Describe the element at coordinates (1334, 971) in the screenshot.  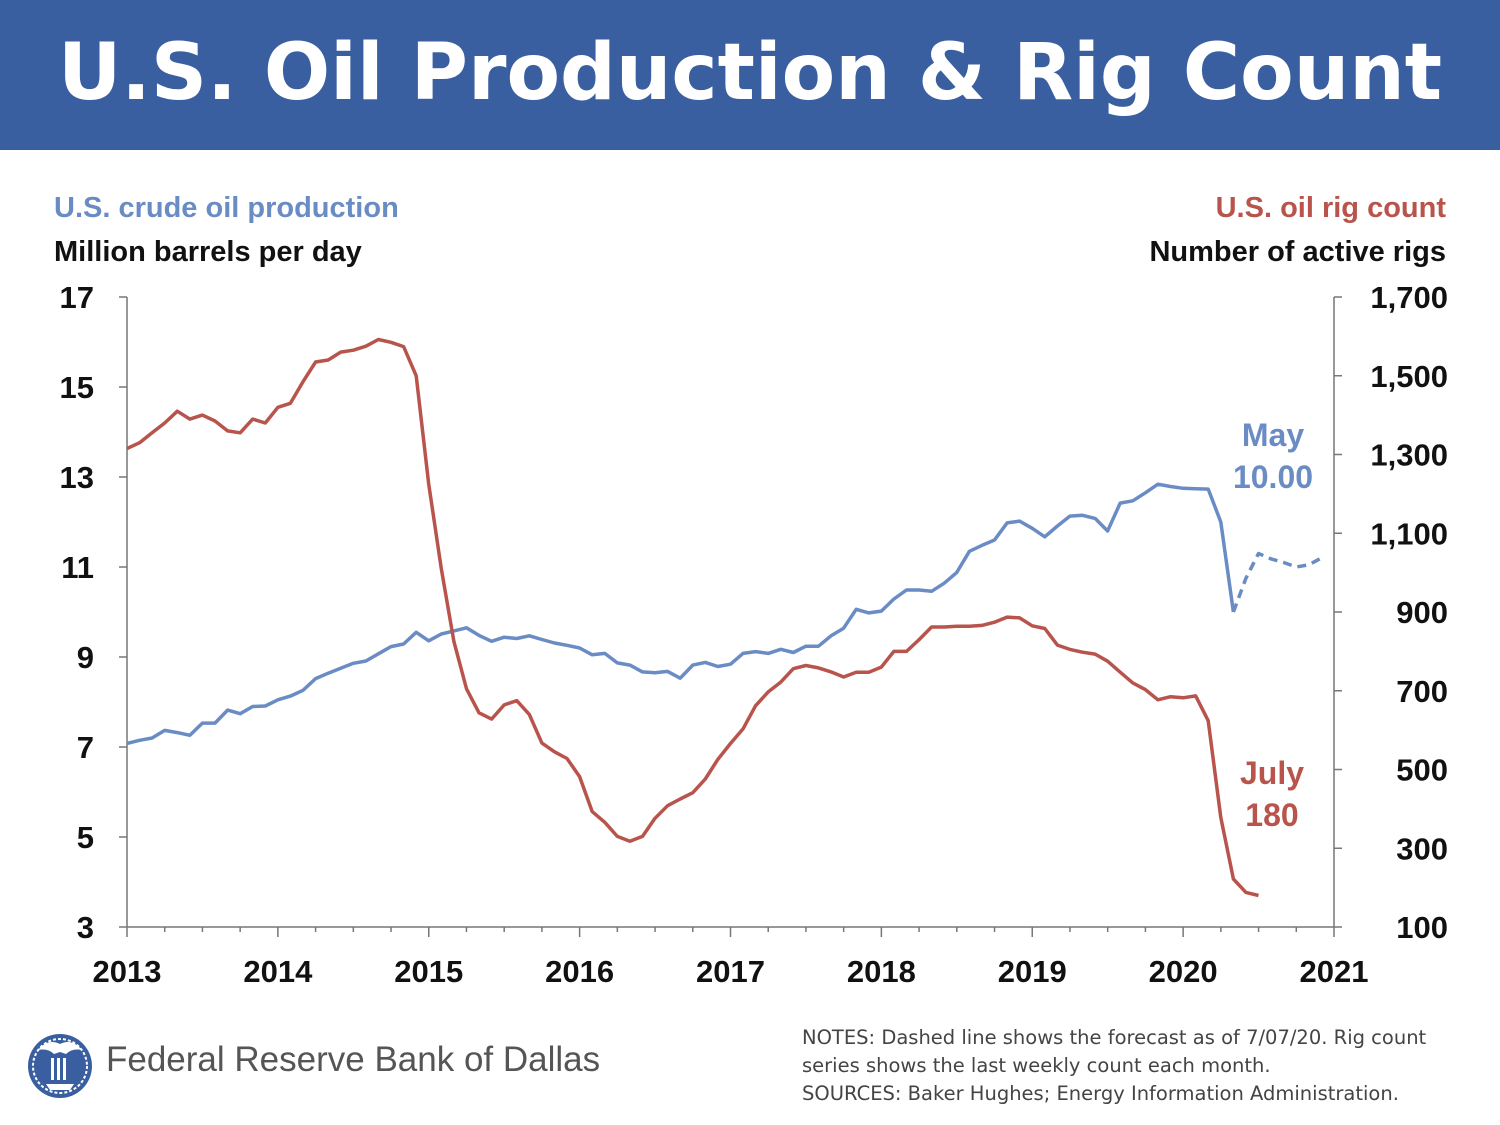
I see `x-tick-label: 2021` at that location.